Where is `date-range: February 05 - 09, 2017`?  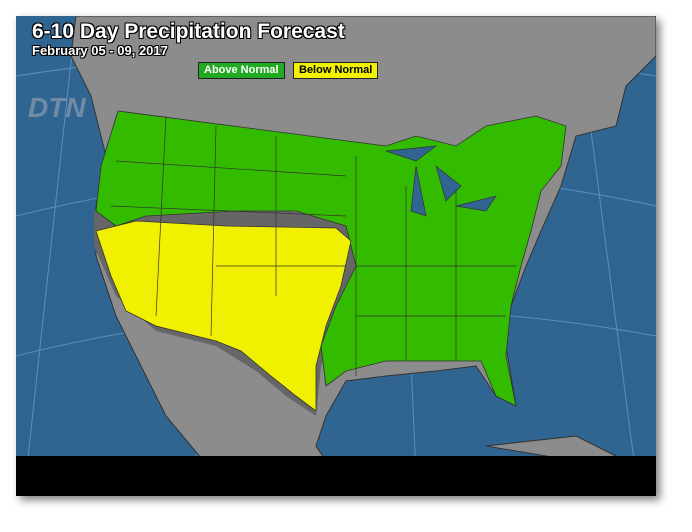
date-range: February 05 - 09, 2017 is located at coordinates (100, 50).